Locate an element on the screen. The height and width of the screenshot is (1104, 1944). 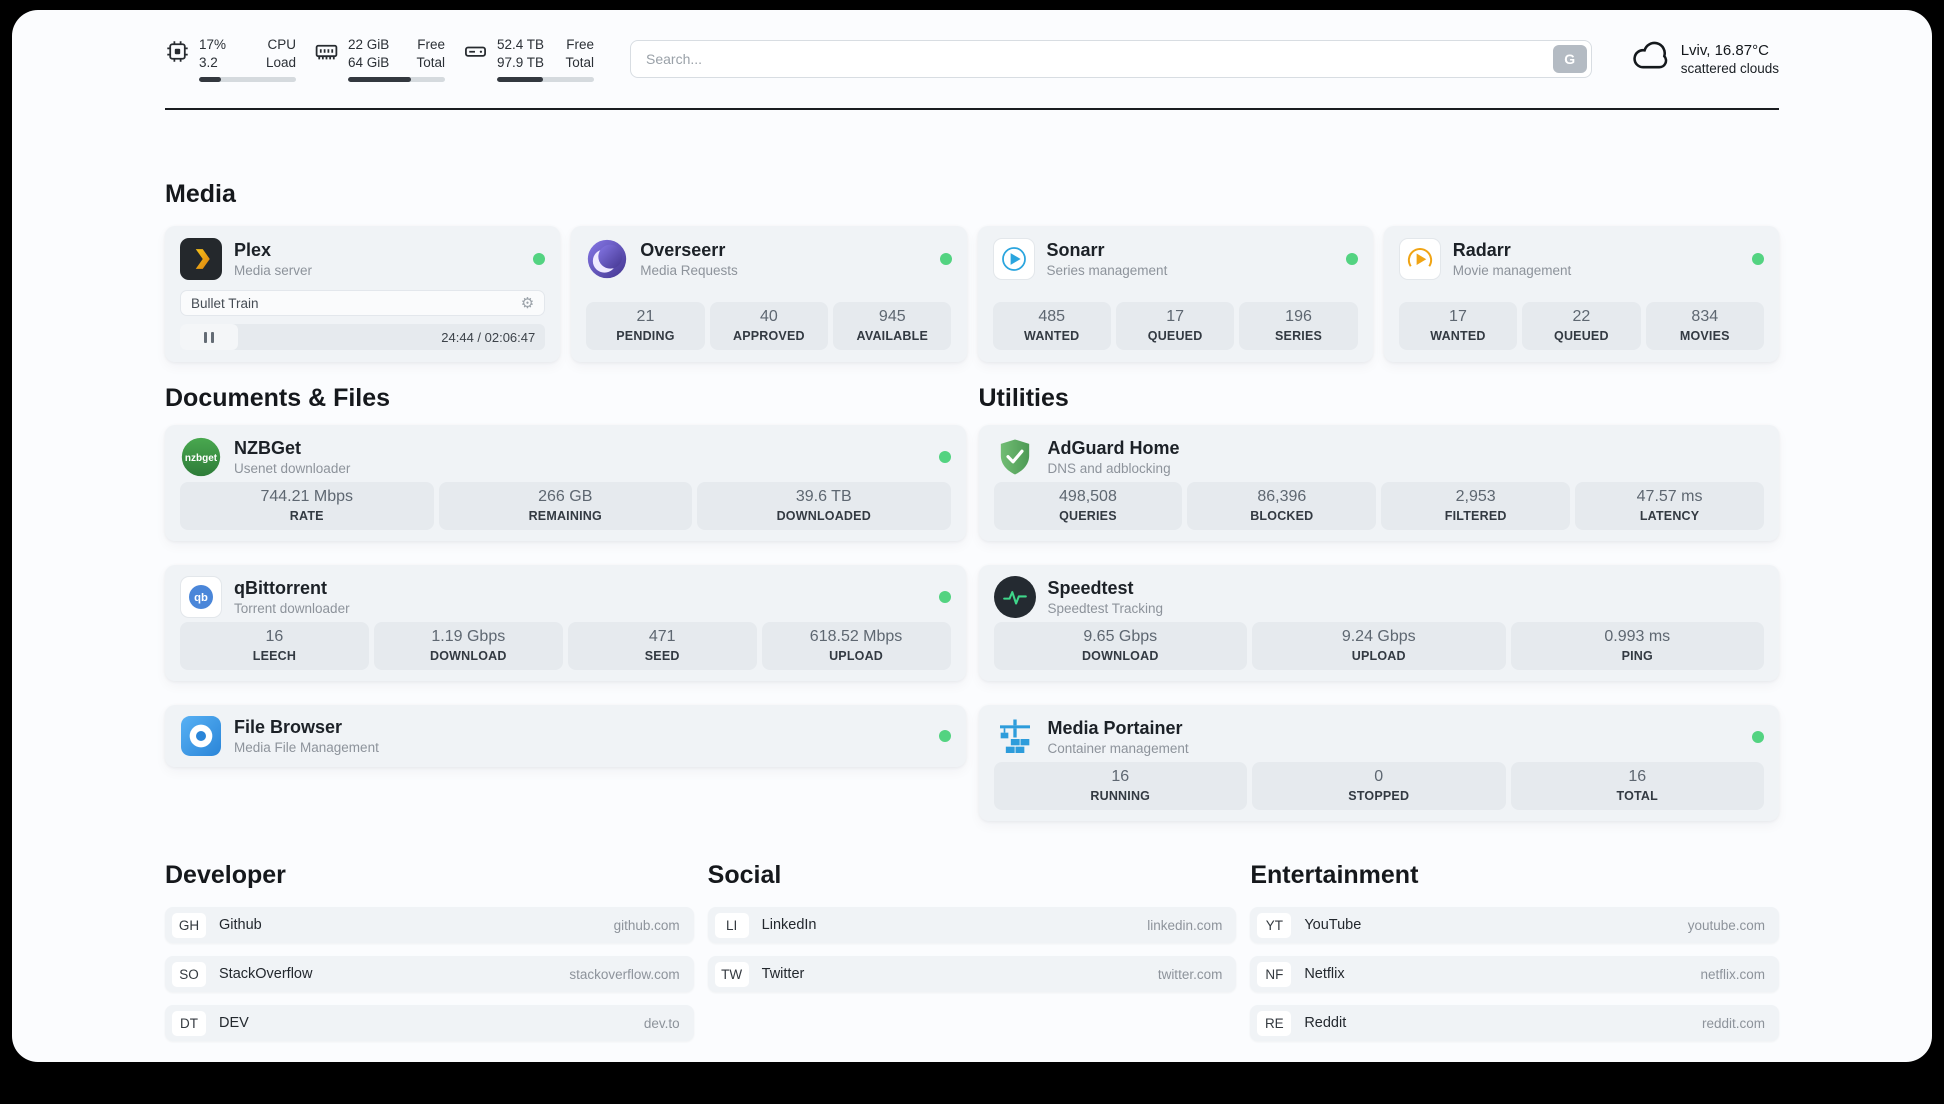
app-subtitle: Container management is located at coordinates (1118, 749).